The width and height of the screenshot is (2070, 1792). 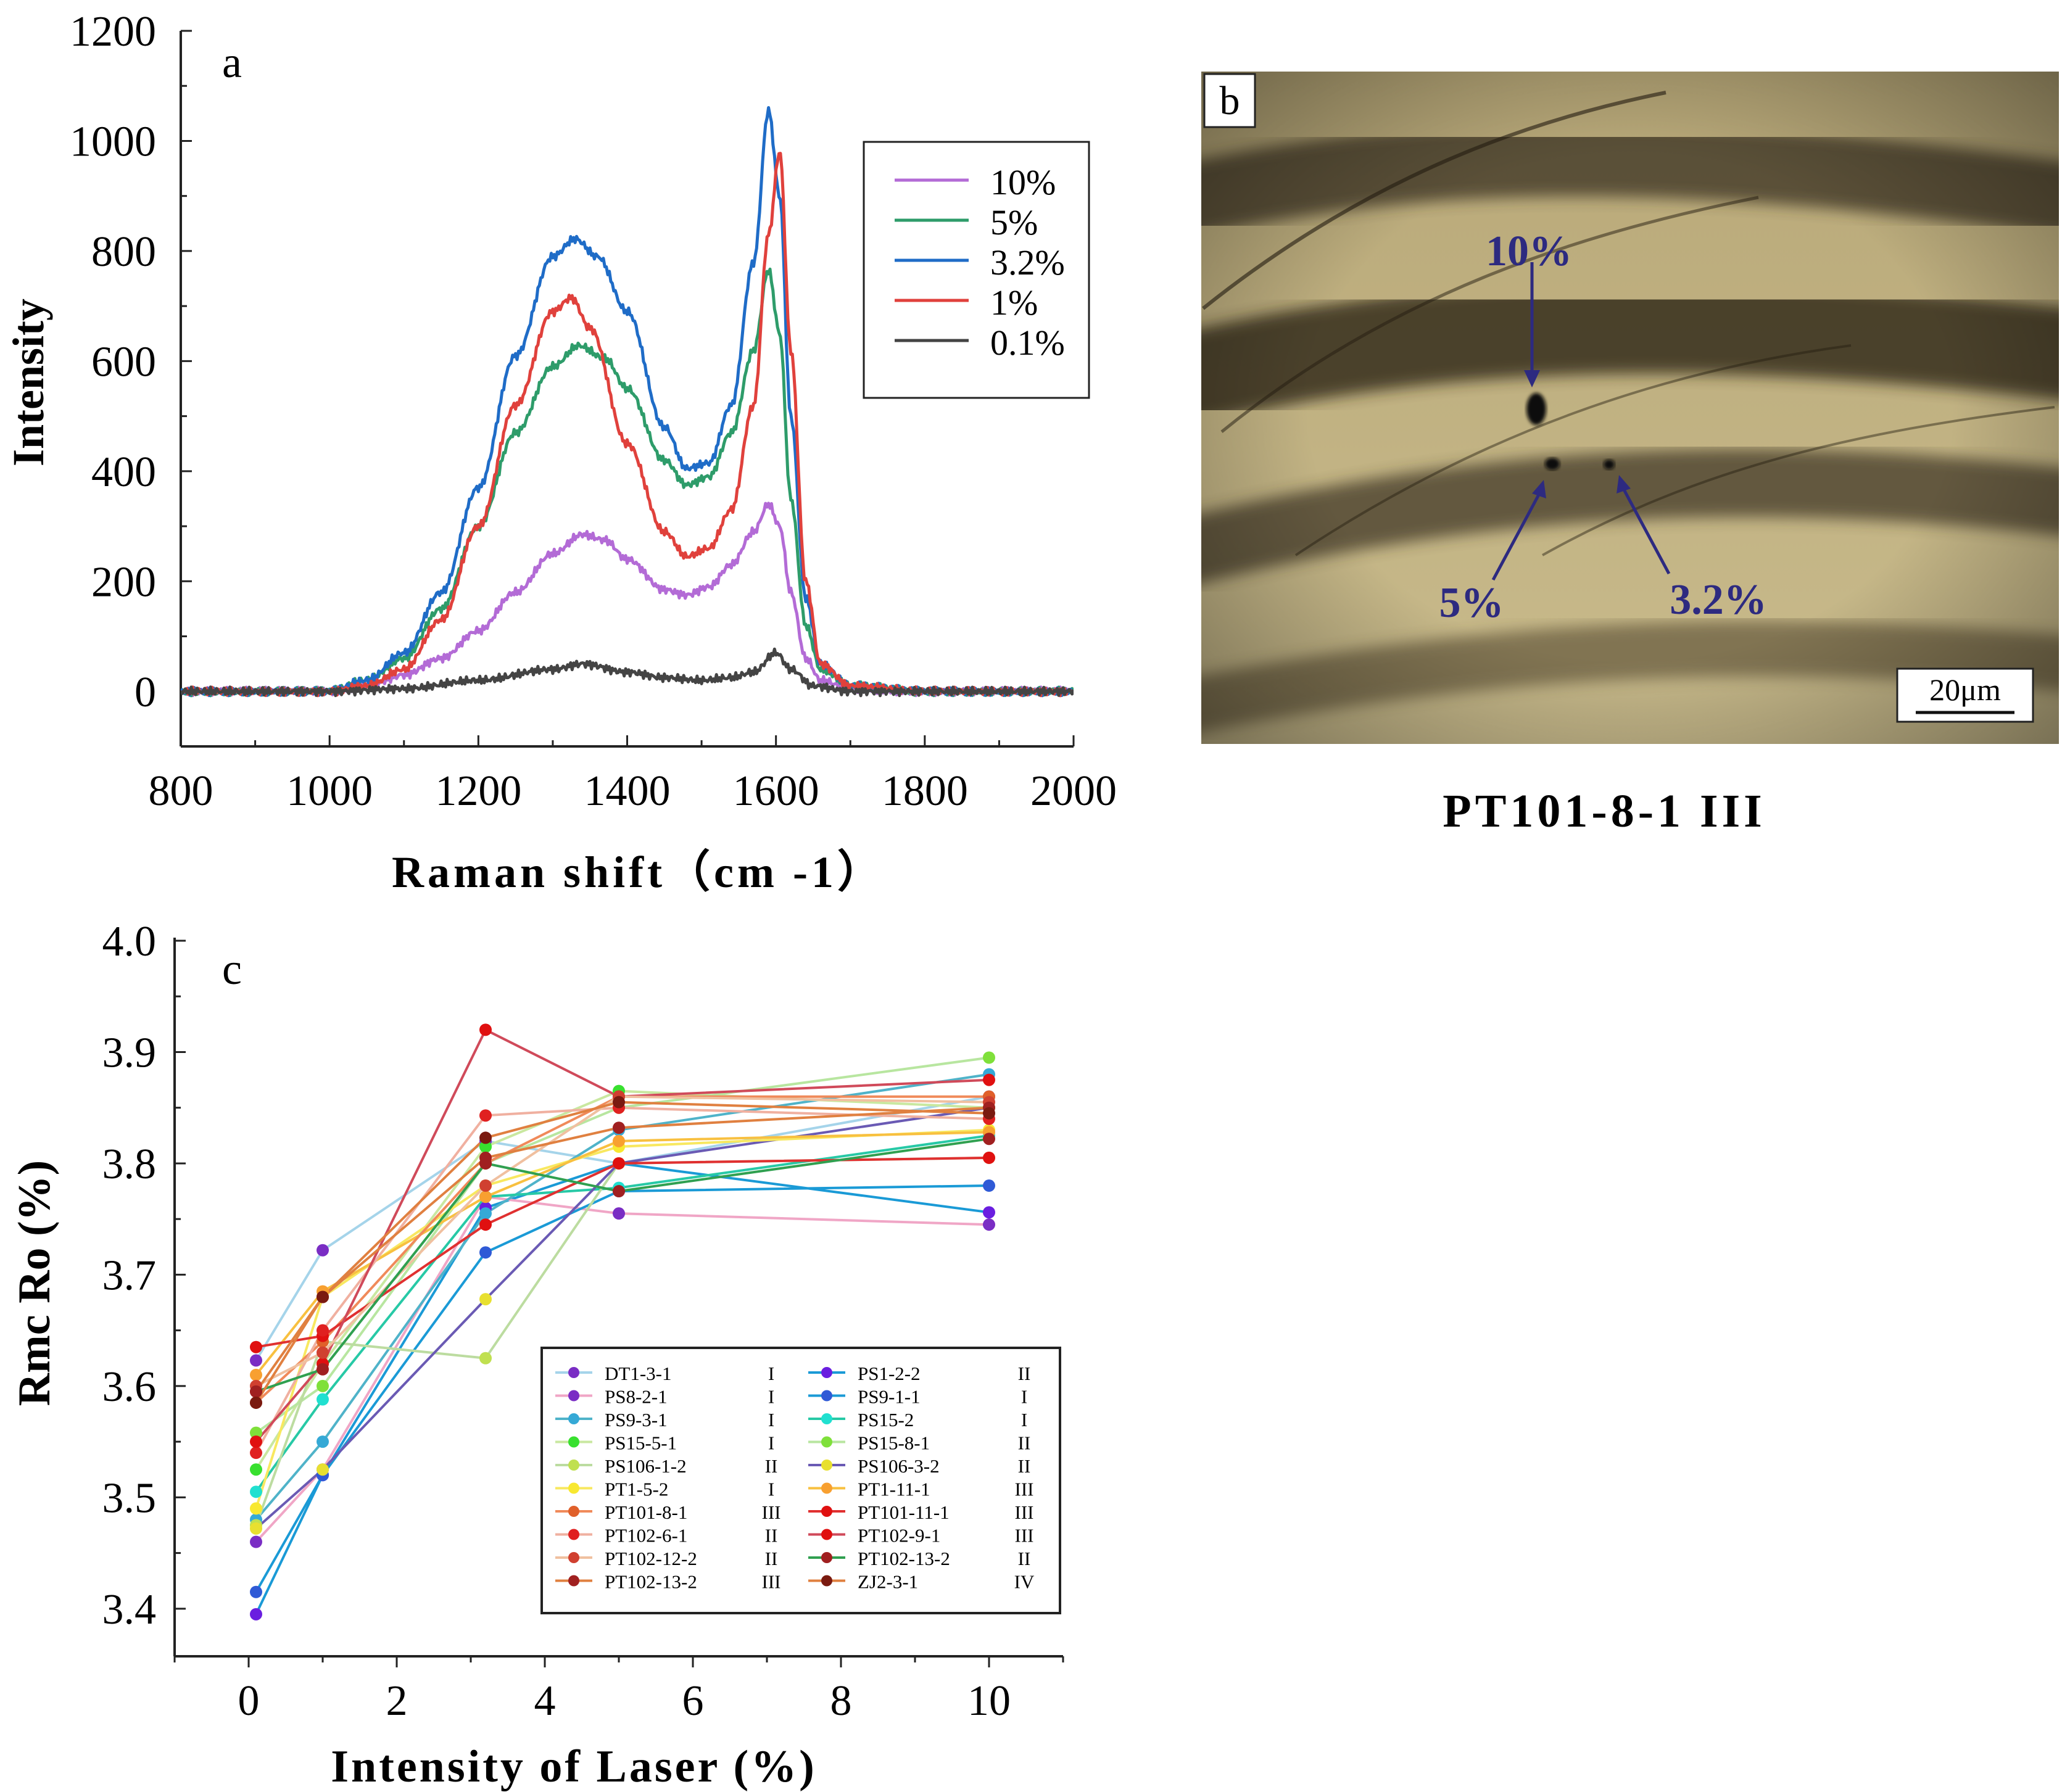 What do you see at coordinates (890, 1374) in the screenshot?
I see `panel-c-legend-name: PS1-2-2` at bounding box center [890, 1374].